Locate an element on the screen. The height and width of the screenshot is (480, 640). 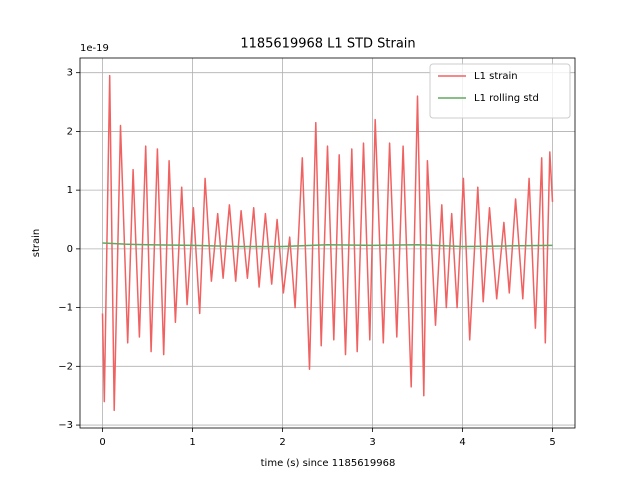
x-tick-label: 5 is located at coordinates (552, 442).